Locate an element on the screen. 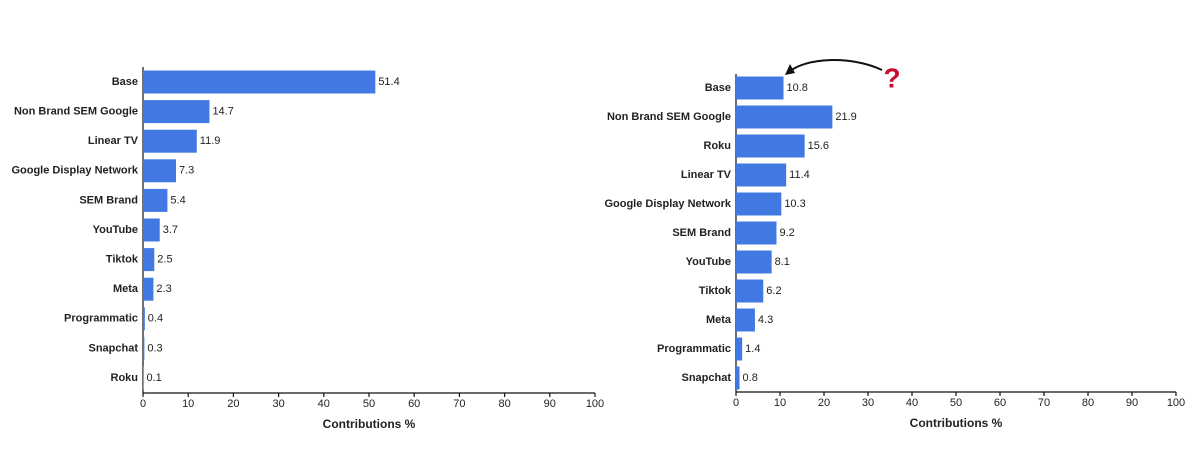  value-label: 9.2 is located at coordinates (786, 233).